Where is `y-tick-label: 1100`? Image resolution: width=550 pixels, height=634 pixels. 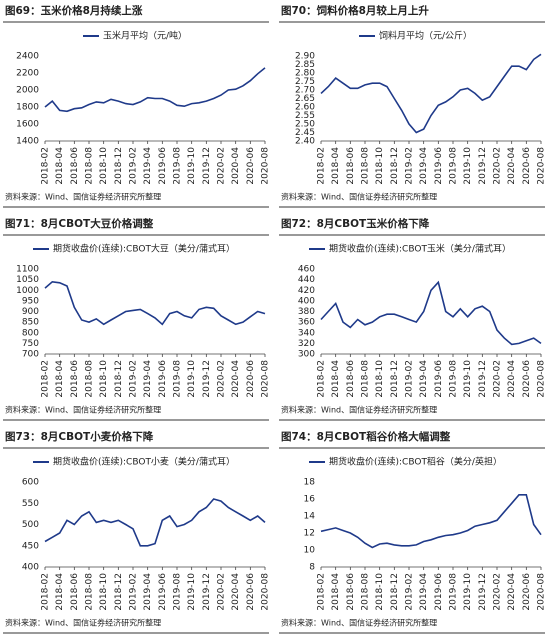 y-tick-label: 1100 is located at coordinates (27, 270).